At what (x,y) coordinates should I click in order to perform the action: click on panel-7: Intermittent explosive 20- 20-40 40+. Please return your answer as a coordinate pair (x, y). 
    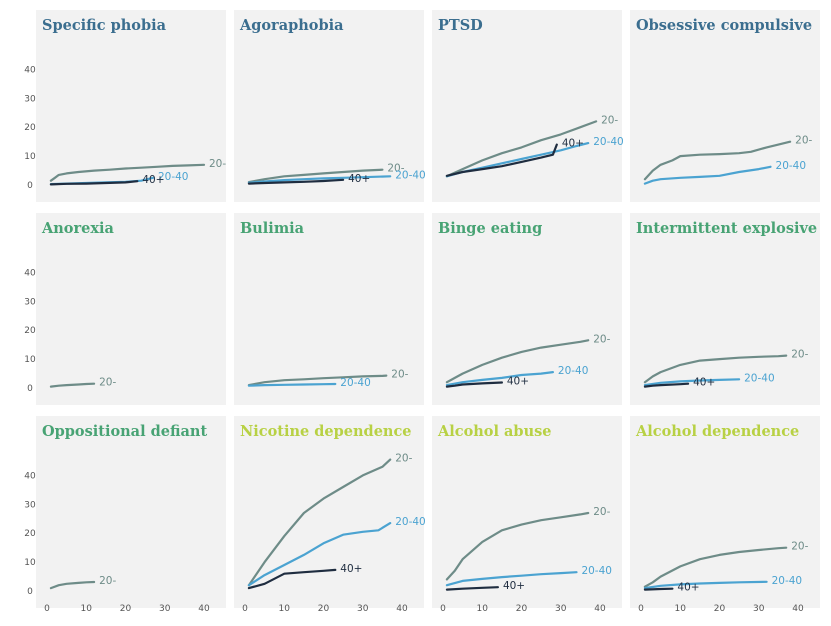
    Looking at the image, I should click on (725, 309).